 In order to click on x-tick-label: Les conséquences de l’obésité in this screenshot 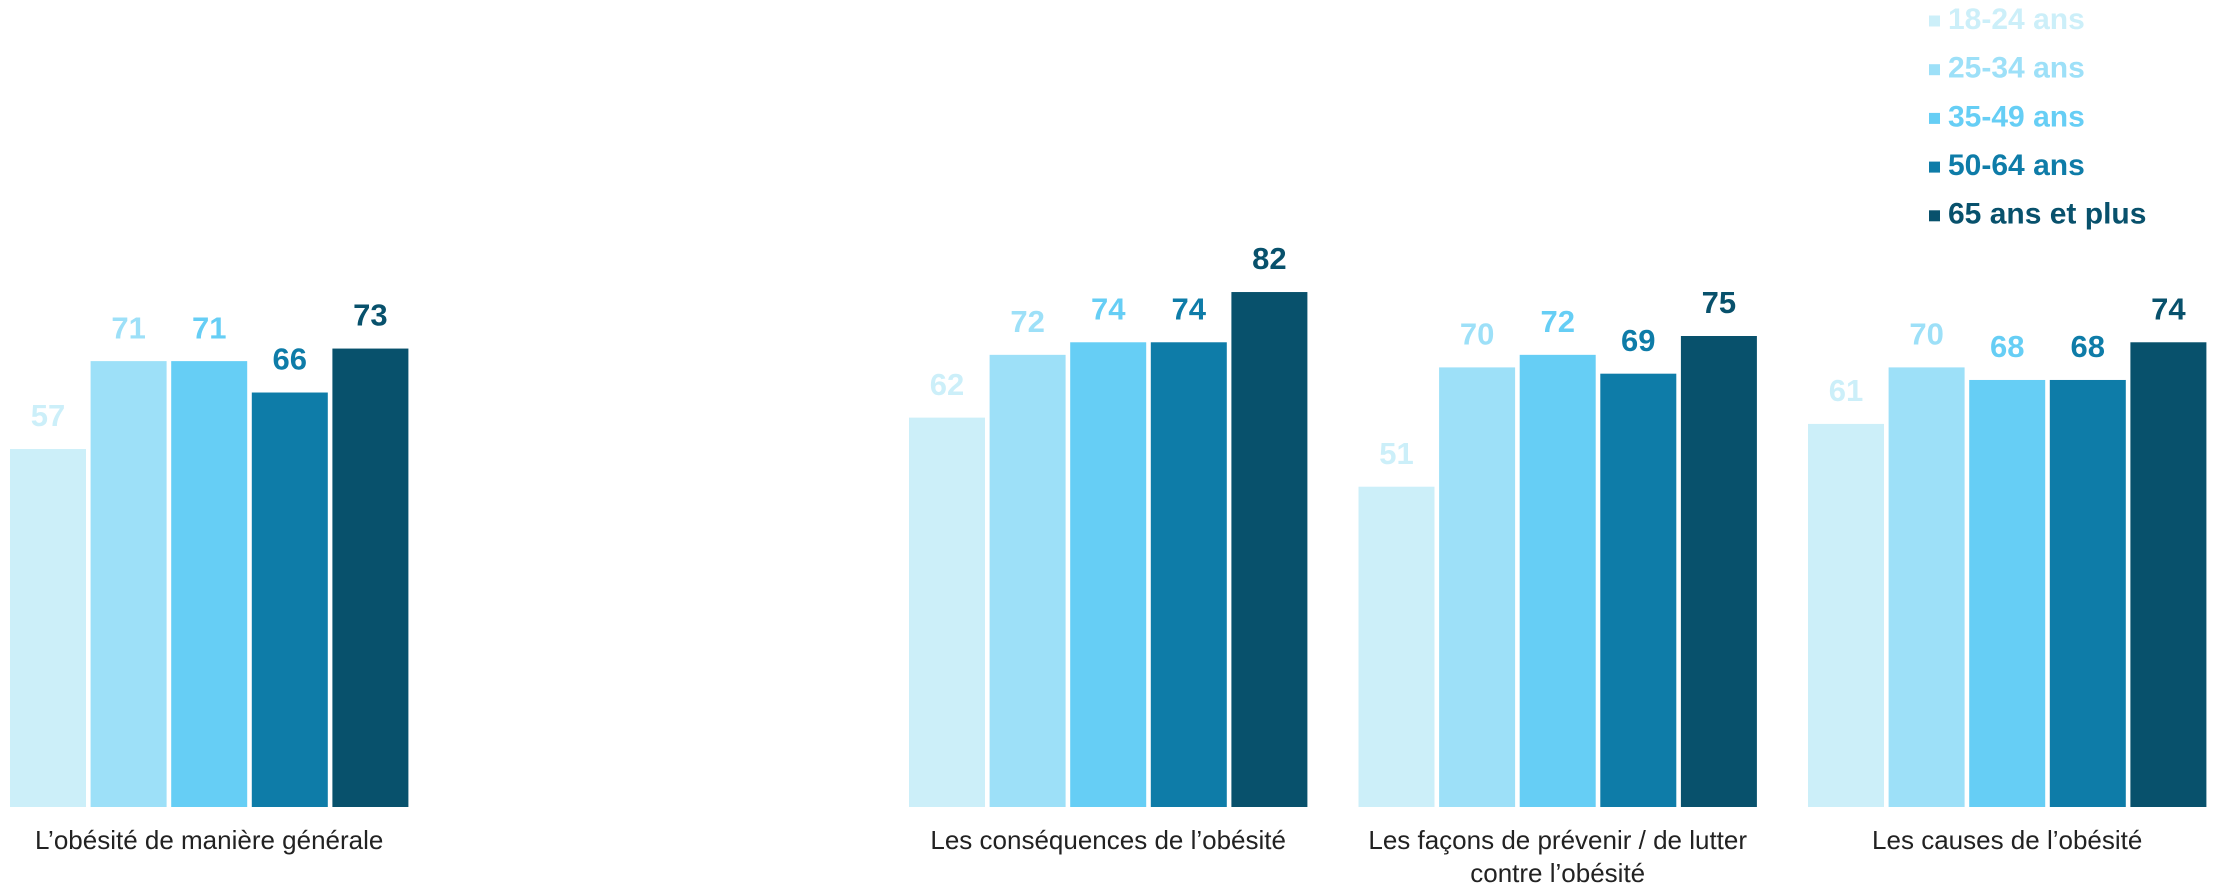, I will do `click(1108, 840)`.